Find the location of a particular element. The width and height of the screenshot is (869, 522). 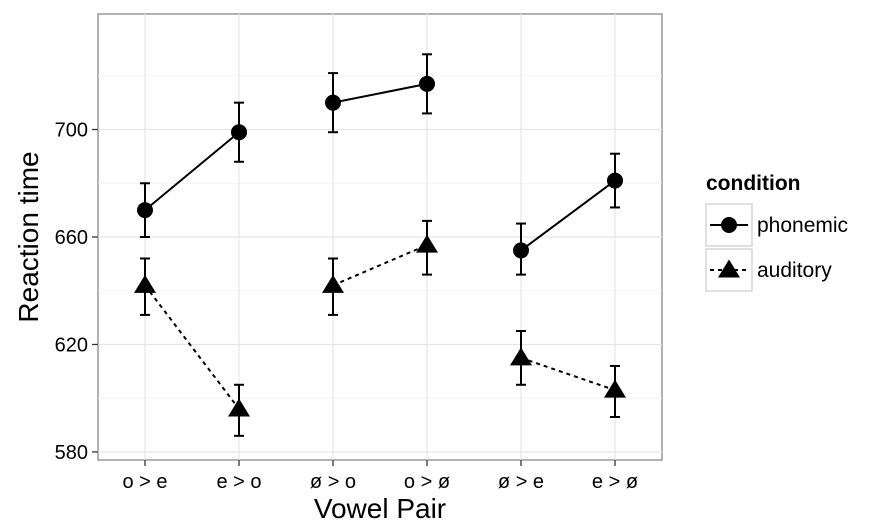

legend-label-auditory: auditory is located at coordinates (794, 270).